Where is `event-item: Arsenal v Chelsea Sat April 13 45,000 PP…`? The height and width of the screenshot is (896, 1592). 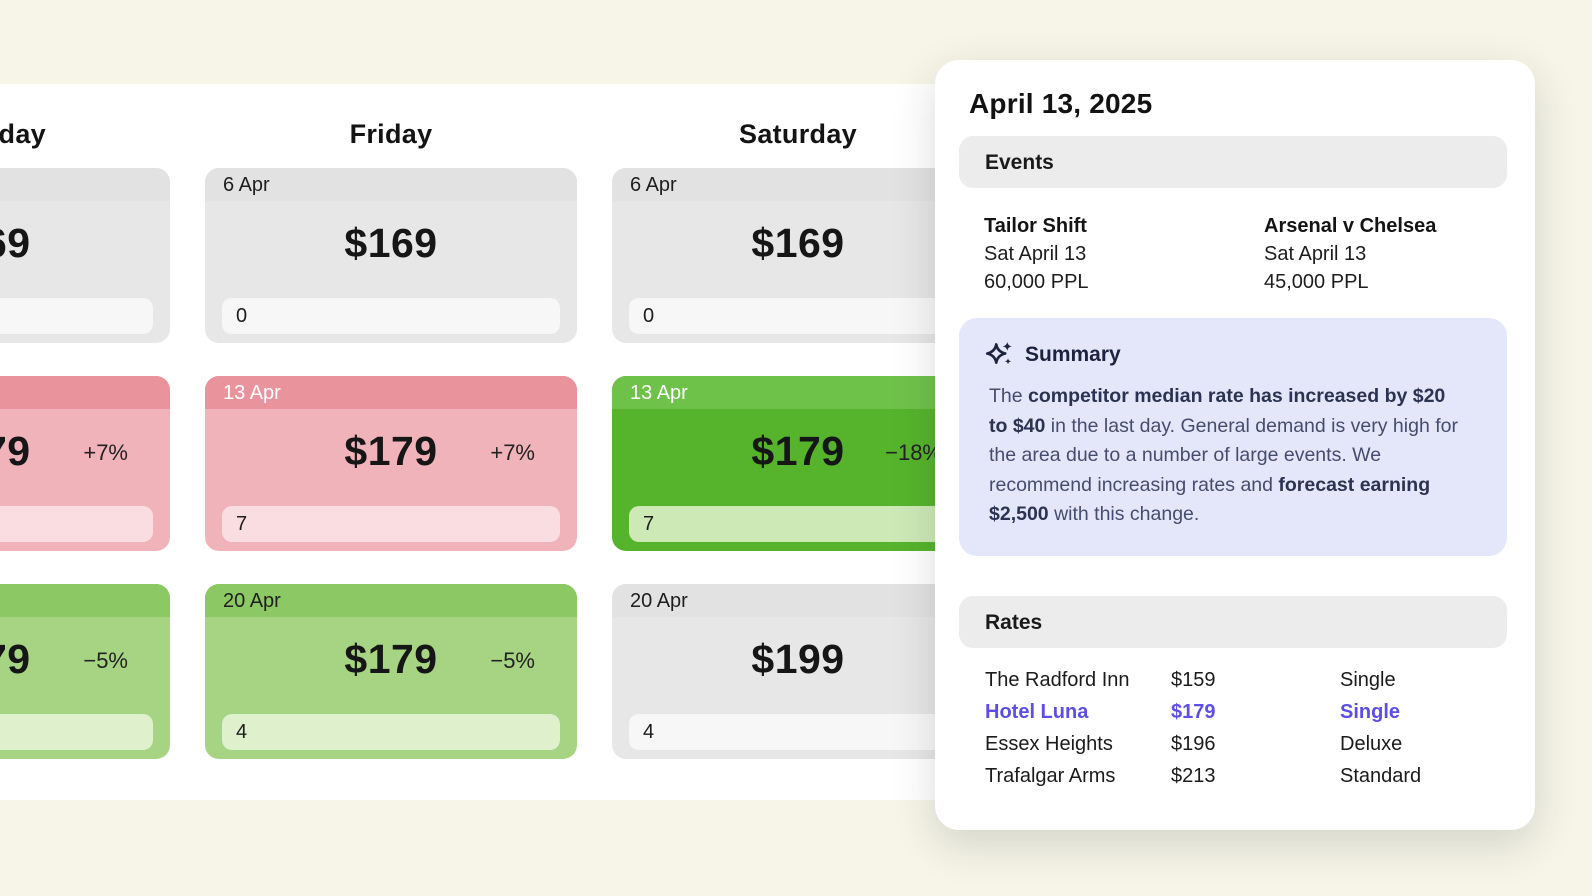 event-item: Arsenal v Chelsea Sat April 13 45,000 PP… is located at coordinates (1385, 254).